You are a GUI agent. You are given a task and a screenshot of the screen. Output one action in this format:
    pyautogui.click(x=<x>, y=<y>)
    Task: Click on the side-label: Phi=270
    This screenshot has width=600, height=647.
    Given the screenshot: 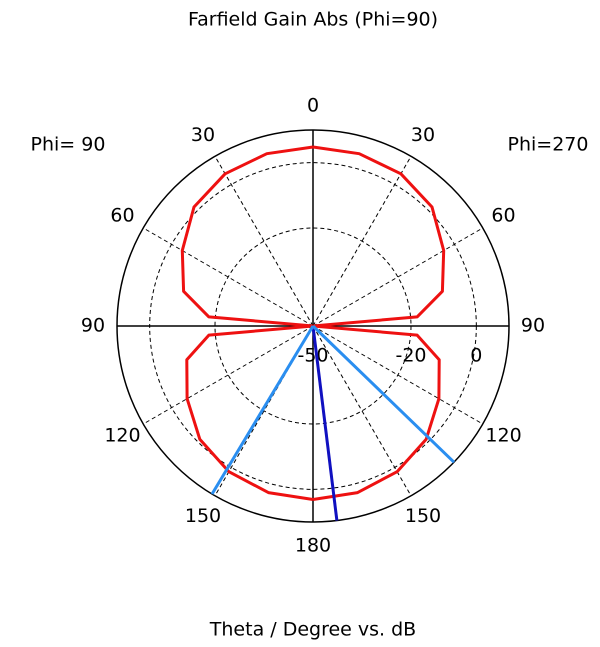 What is the action you would take?
    pyautogui.click(x=548, y=145)
    